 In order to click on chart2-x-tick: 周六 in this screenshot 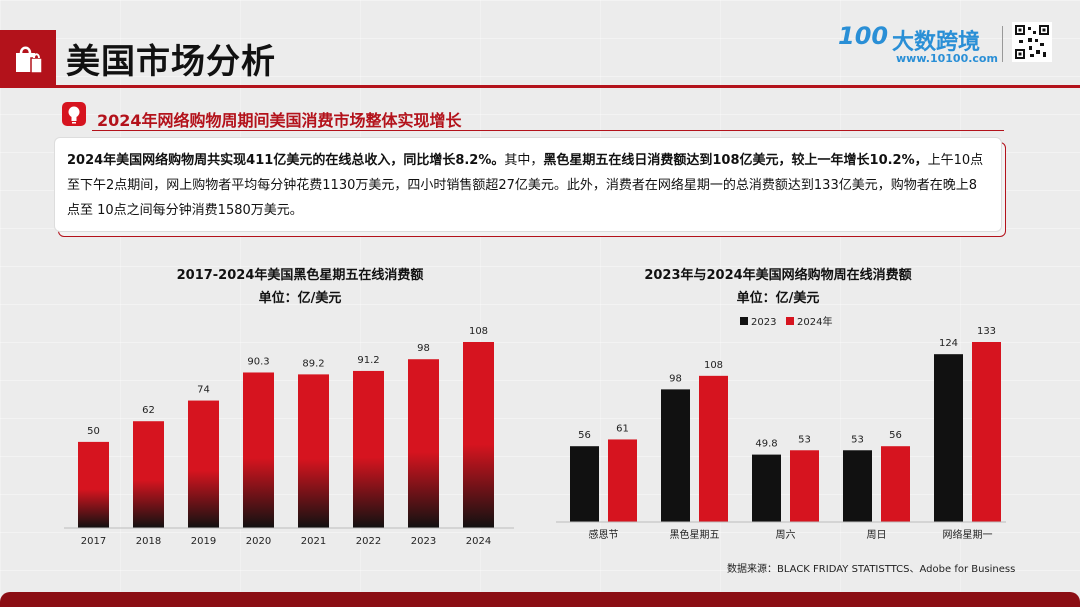, I will do `click(786, 535)`.